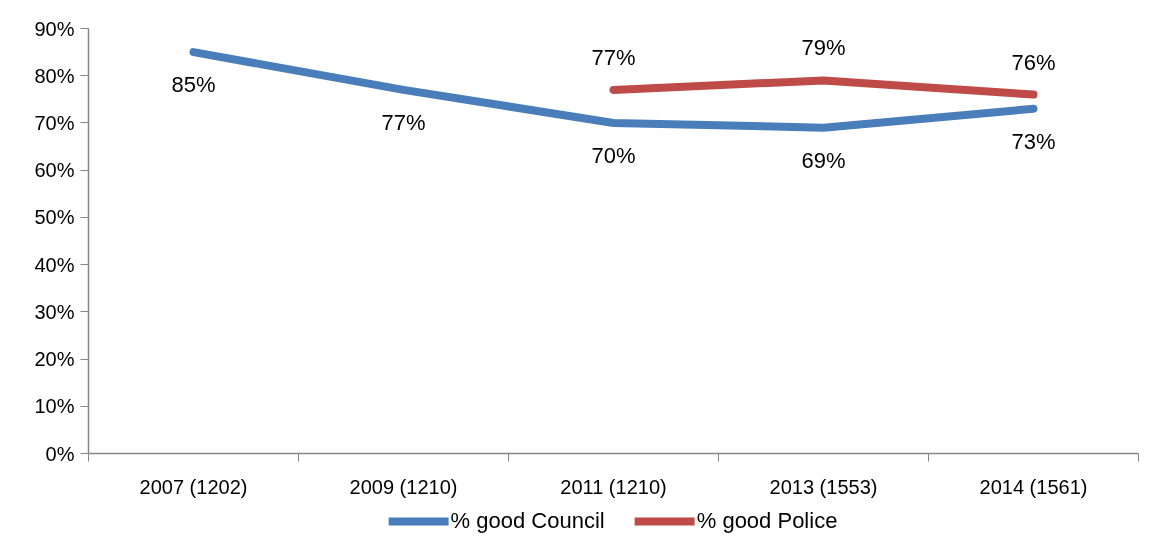  Describe the element at coordinates (54, 75) in the screenshot. I see `y-tick-label: 80%` at that location.